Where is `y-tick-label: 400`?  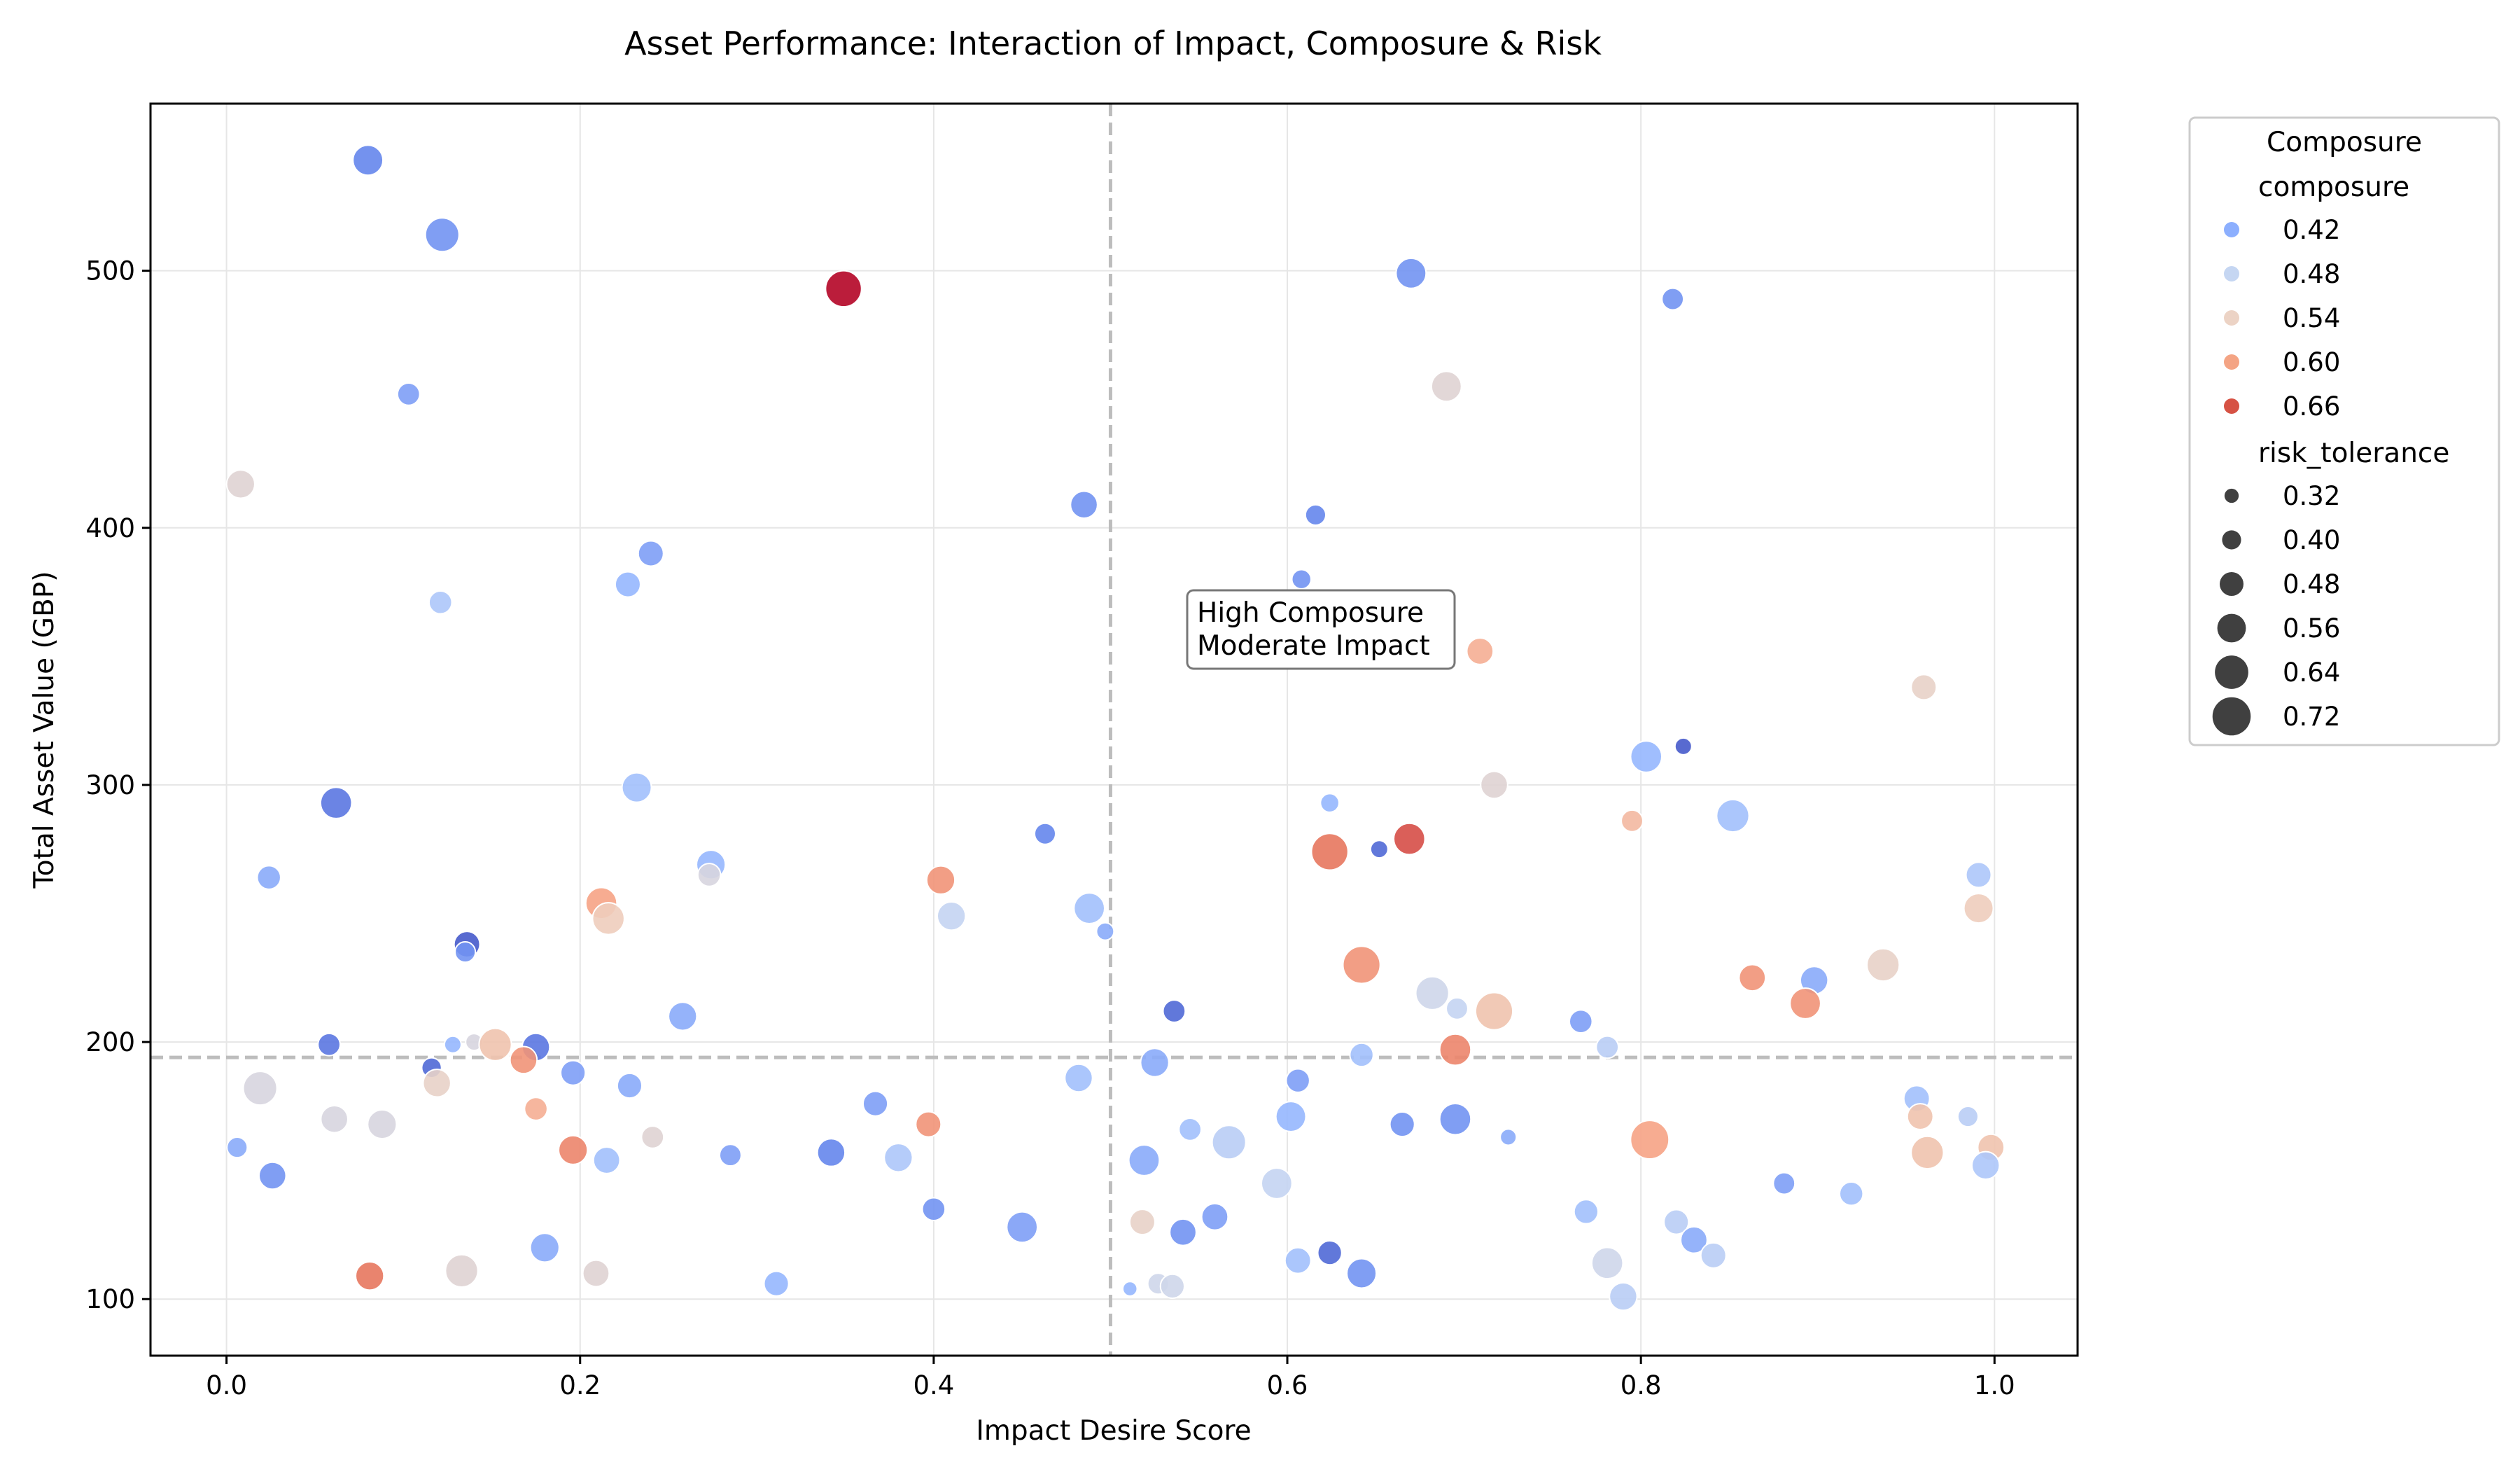 y-tick-label: 400 is located at coordinates (110, 528).